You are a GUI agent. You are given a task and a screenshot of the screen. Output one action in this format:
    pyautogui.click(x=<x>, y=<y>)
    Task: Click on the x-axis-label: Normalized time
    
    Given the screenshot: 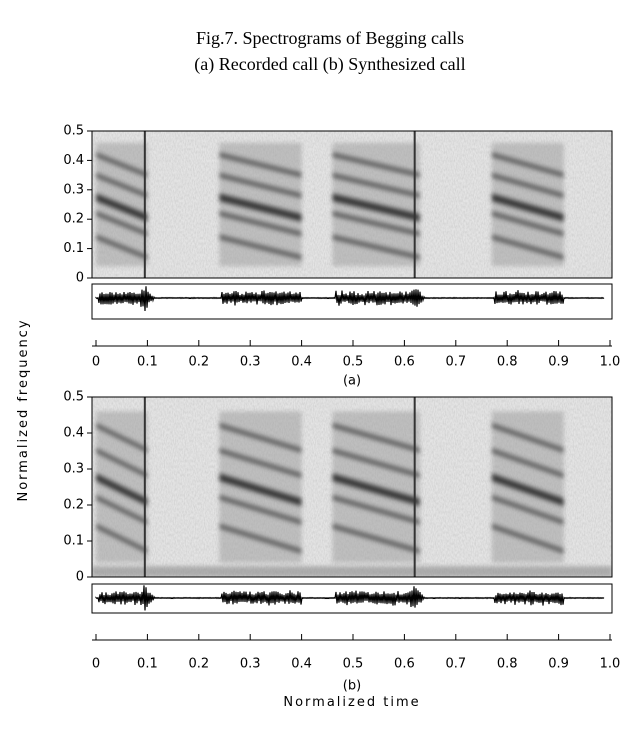 What is the action you would take?
    pyautogui.click(x=351, y=702)
    